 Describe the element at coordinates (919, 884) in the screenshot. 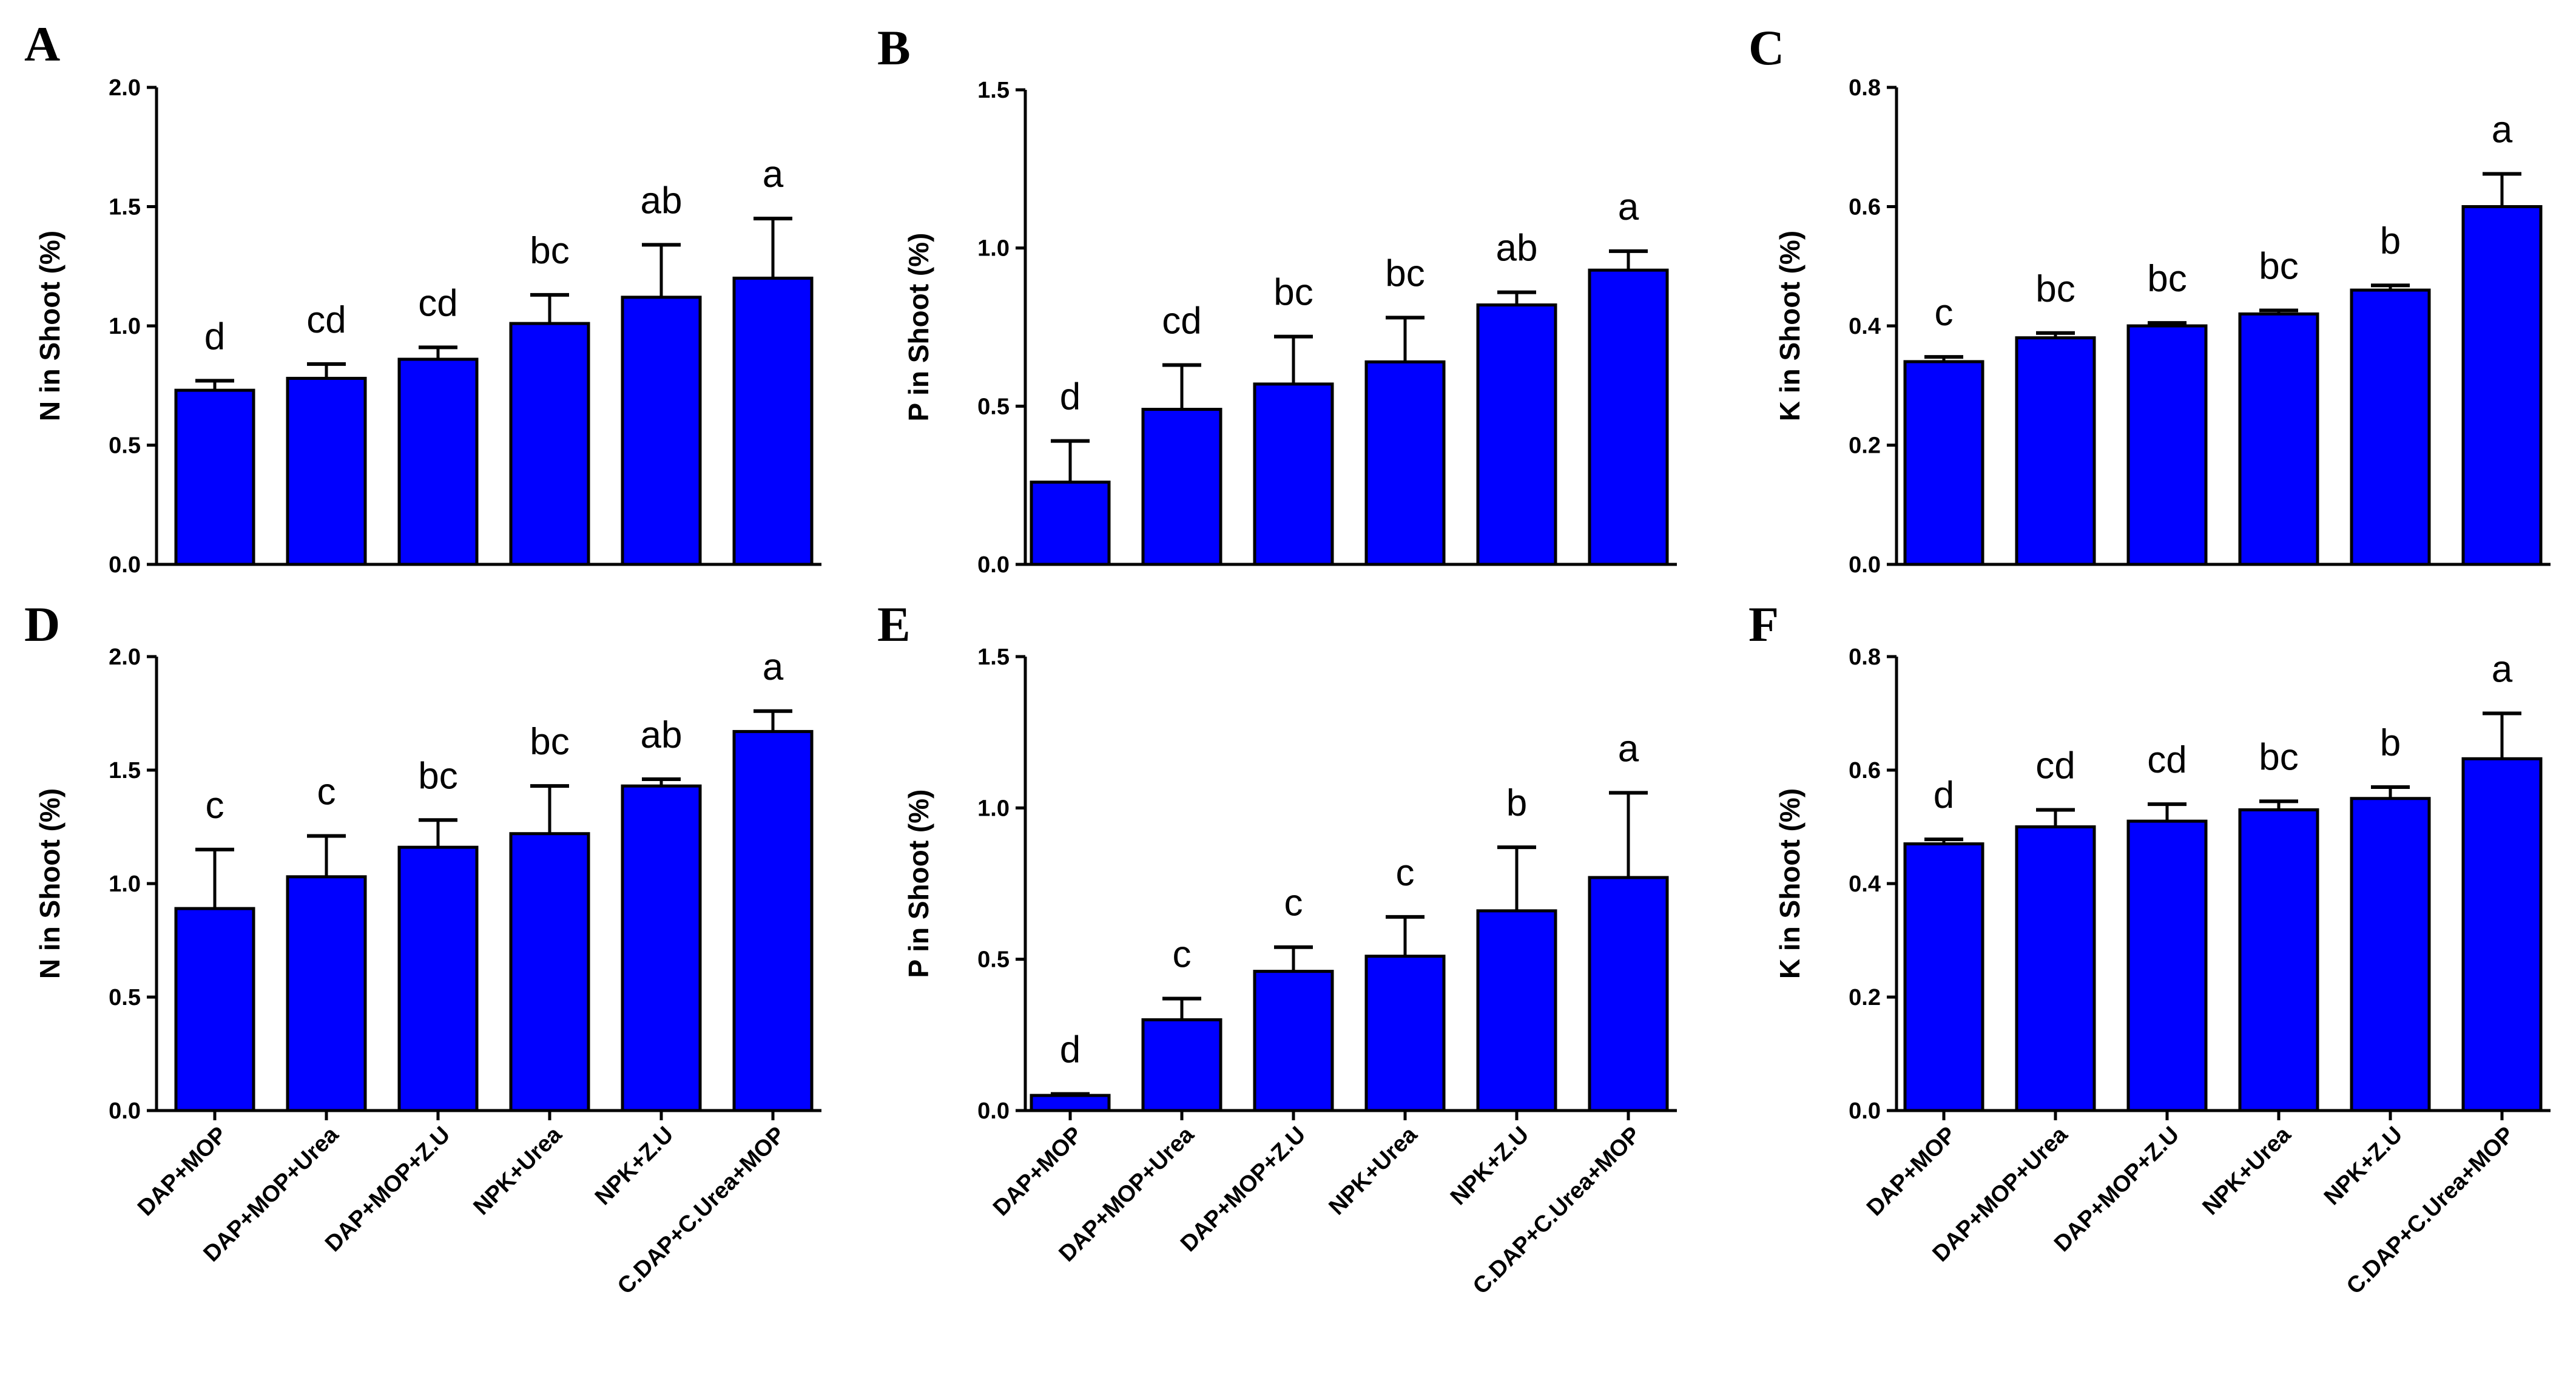

I see `y-axis-title: P in Shoot (%)` at that location.